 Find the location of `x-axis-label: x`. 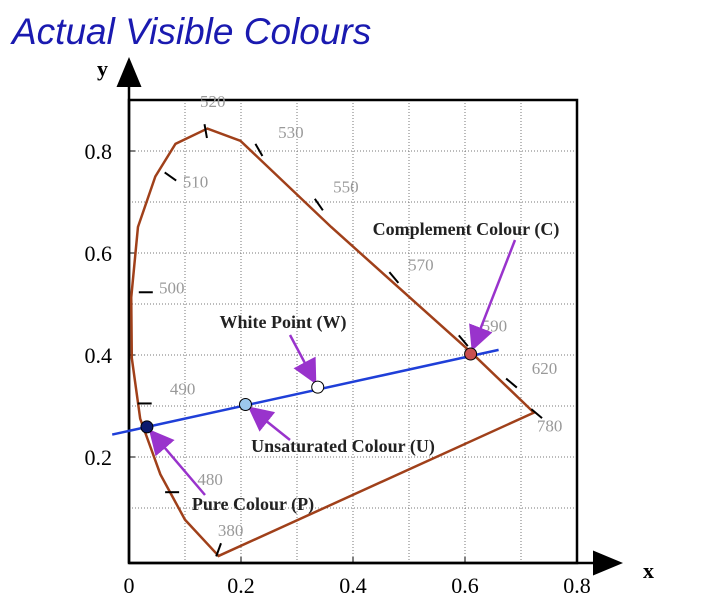

x-axis-label: x is located at coordinates (648, 570).